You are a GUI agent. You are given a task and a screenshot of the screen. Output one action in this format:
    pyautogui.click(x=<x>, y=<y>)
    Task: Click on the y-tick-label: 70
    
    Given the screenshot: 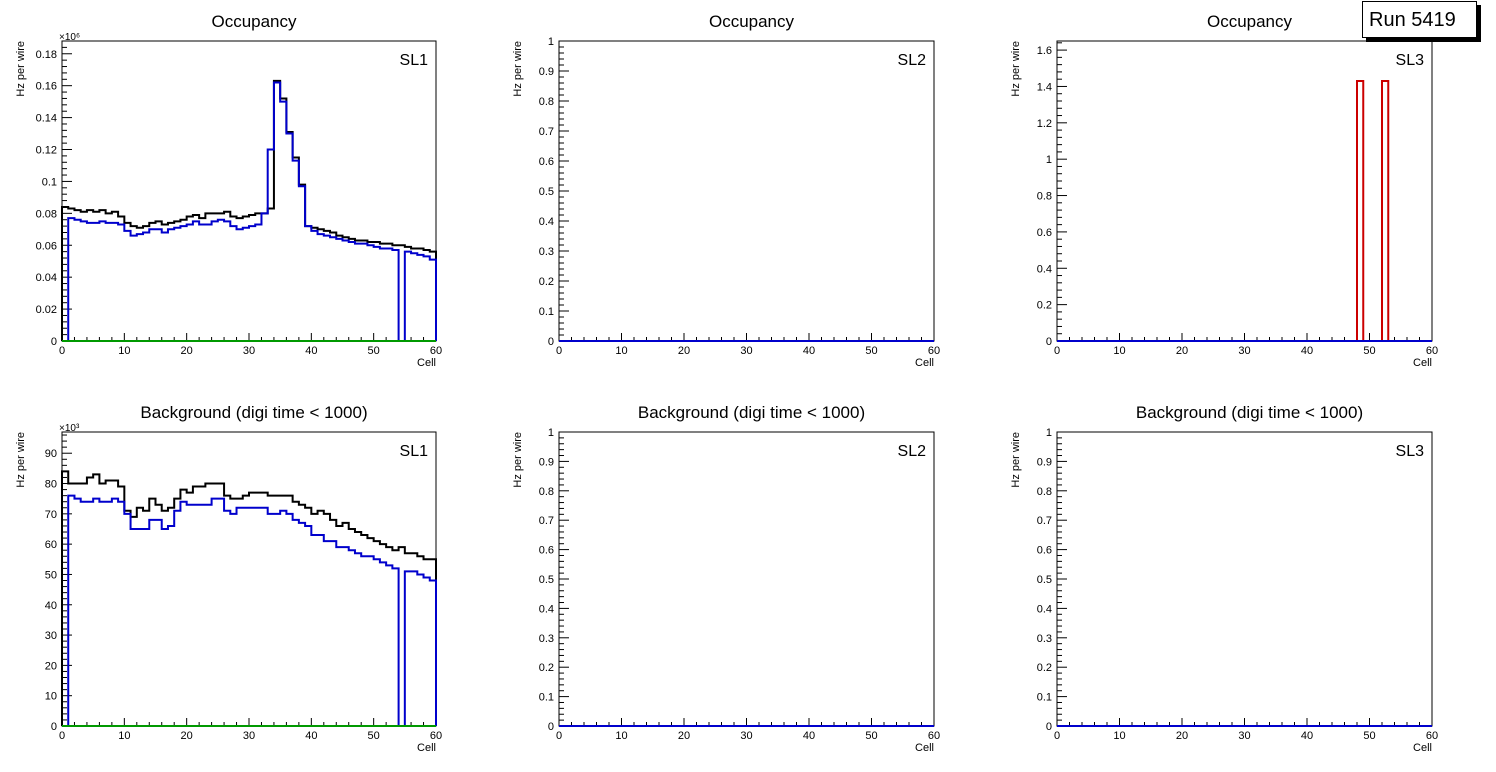 What is the action you would take?
    pyautogui.click(x=51, y=515)
    